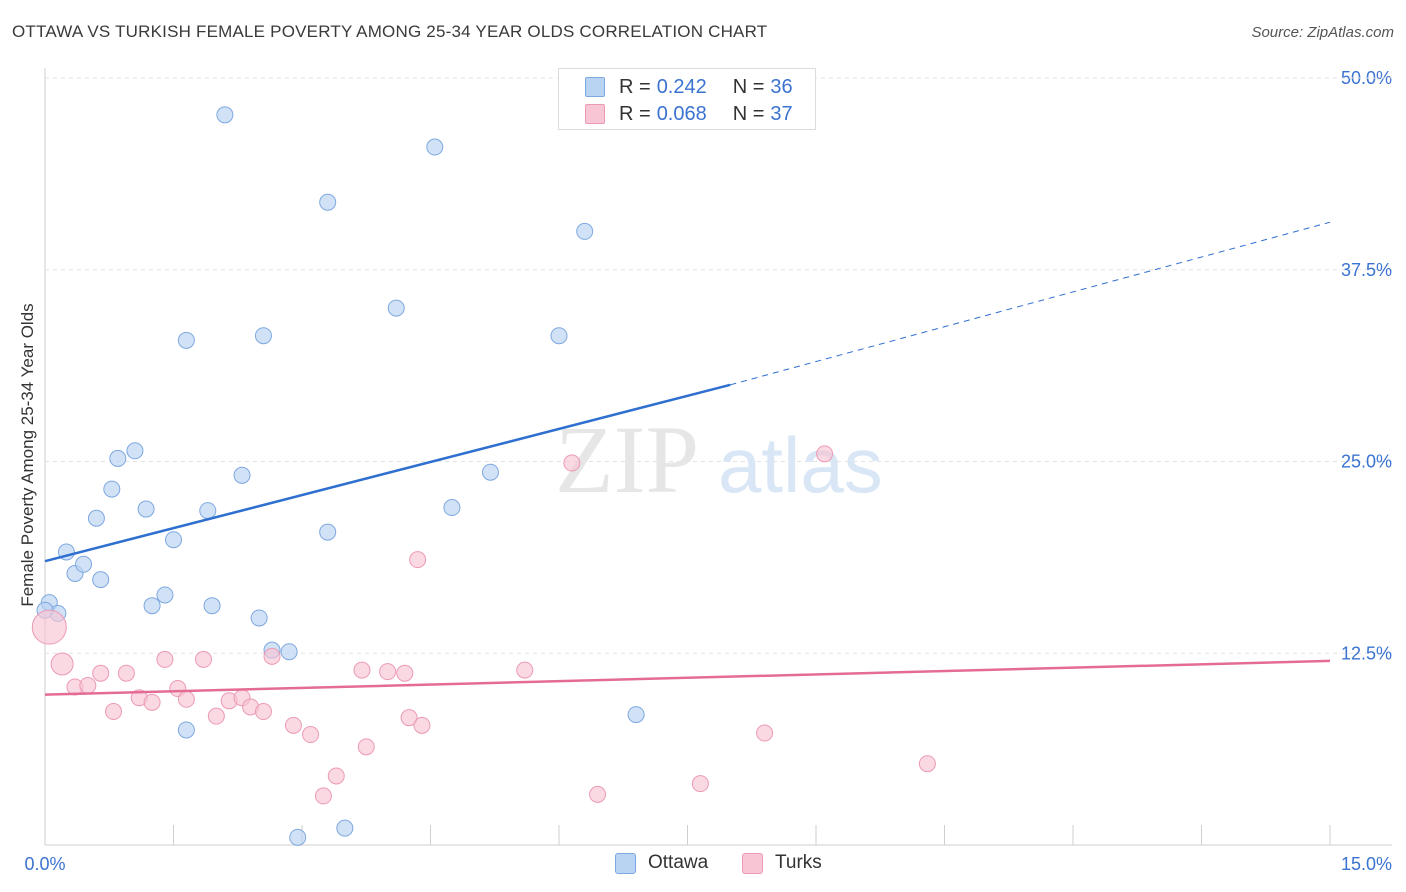 This screenshot has width=1406, height=892. Describe the element at coordinates (748, 86) in the screenshot. I see `ottawa-n-label: N =` at that location.